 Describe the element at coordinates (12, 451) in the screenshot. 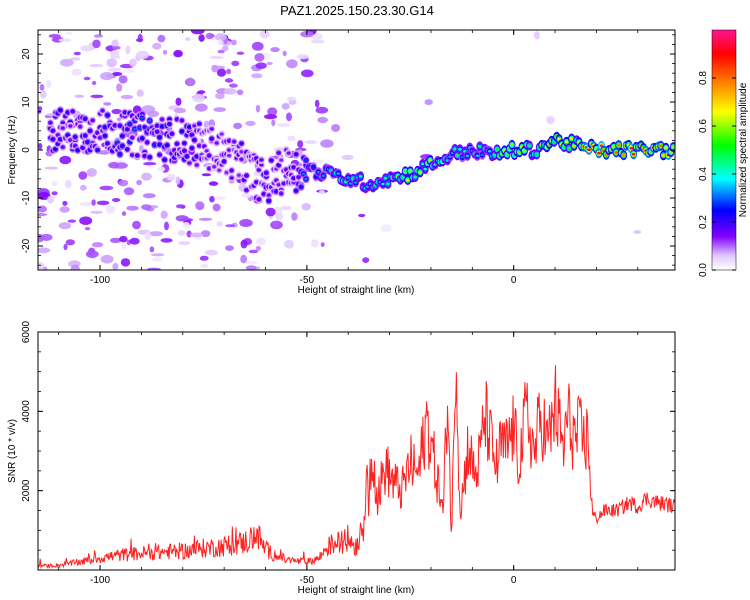

I see `snr-y-axis-label: SNR (10 * v/v)` at that location.